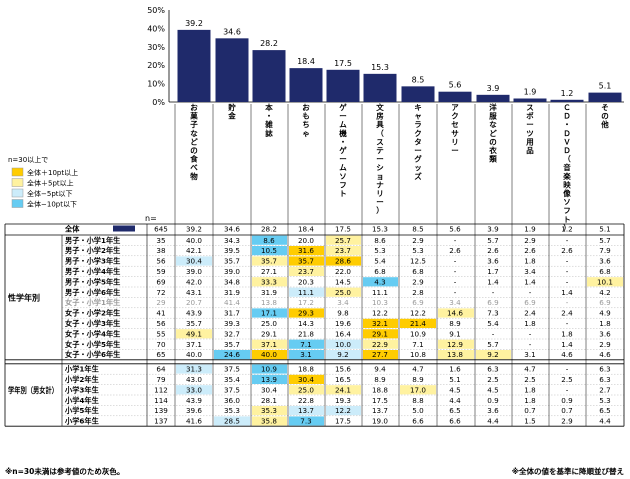  What do you see at coordinates (455, 400) in the screenshot?
I see `table-cell: 4.4` at bounding box center [455, 400].